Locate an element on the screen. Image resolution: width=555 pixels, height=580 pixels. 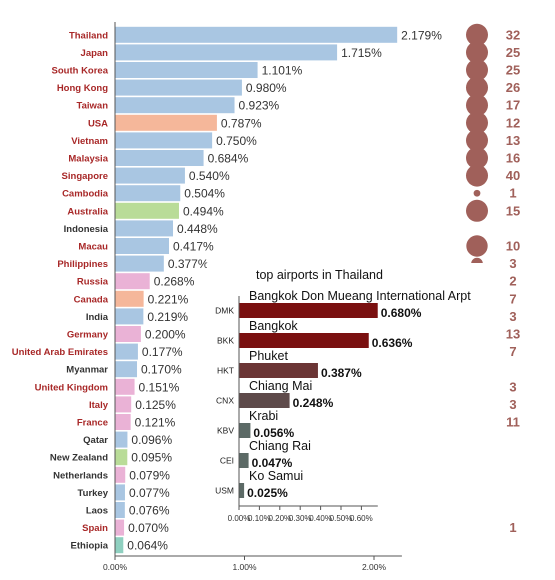
country-label: Vietnam is located at coordinates (89, 141).